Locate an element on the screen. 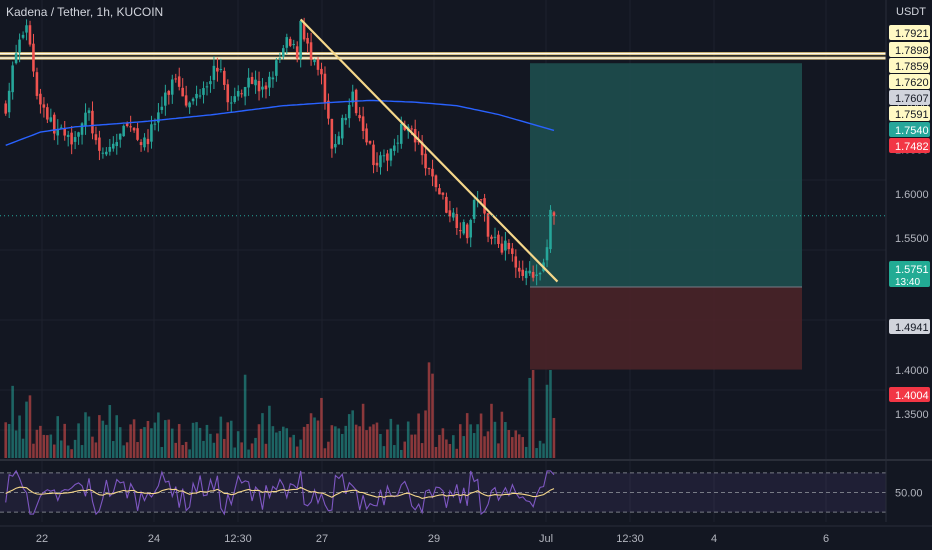 The height and width of the screenshot is (550, 932). symbol-title: Kadena / Tether, 1h, KUCOIN is located at coordinates (85, 12).